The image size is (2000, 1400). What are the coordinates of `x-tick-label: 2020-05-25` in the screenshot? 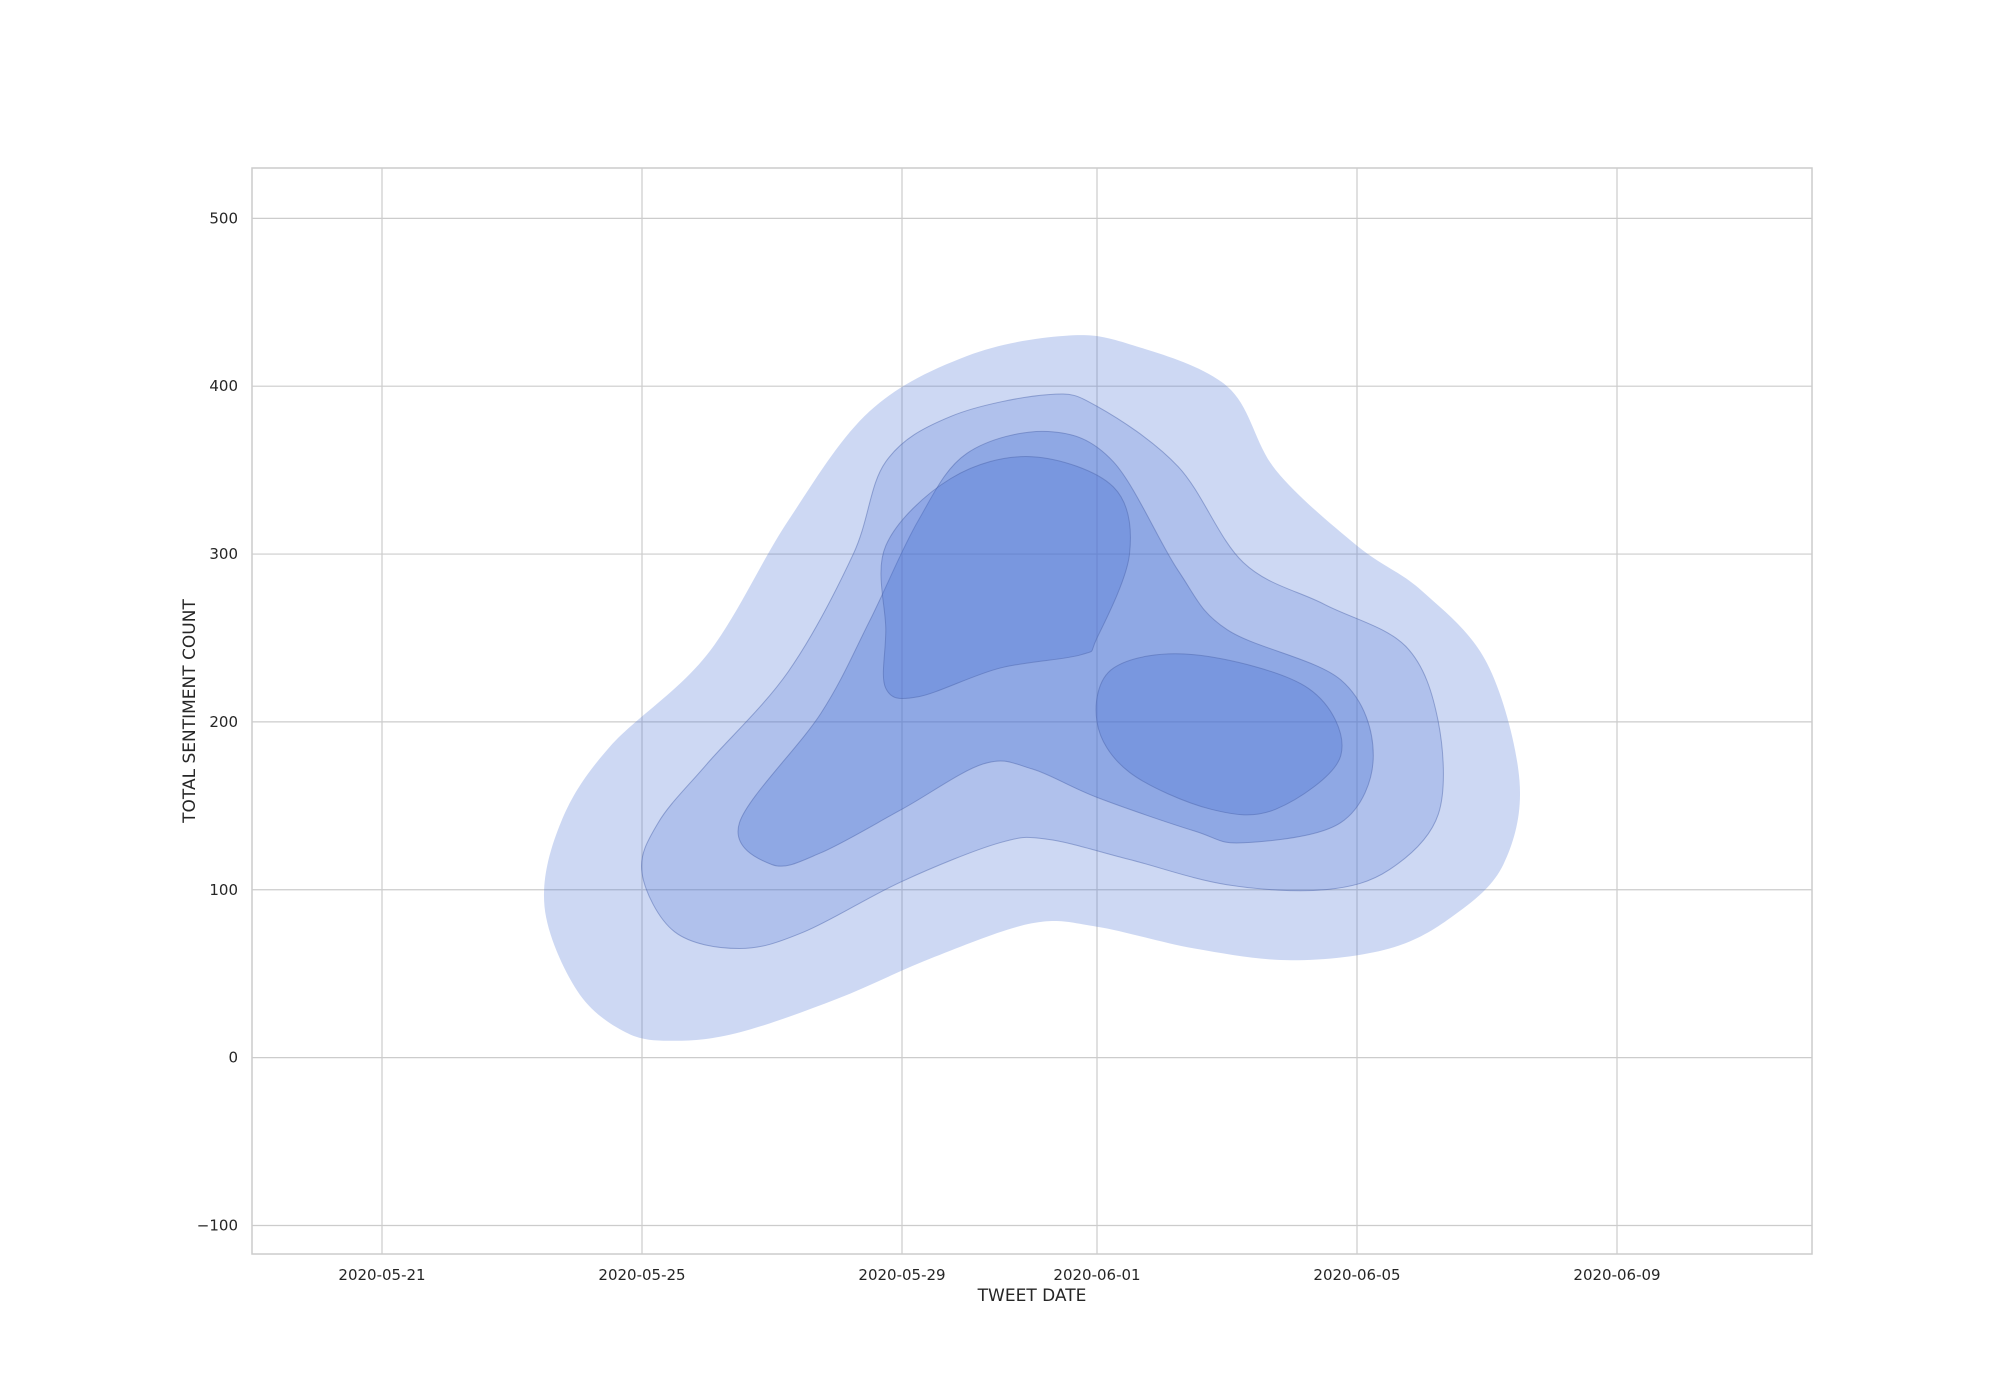 It's located at (641, 1275).